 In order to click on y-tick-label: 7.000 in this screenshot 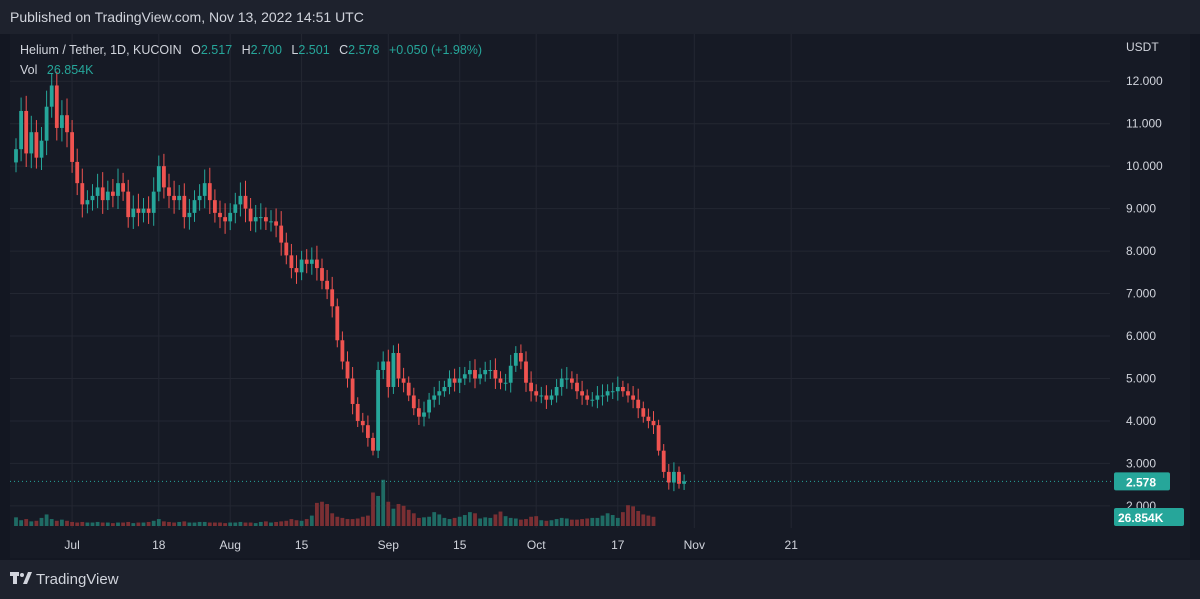, I will do `click(1141, 294)`.